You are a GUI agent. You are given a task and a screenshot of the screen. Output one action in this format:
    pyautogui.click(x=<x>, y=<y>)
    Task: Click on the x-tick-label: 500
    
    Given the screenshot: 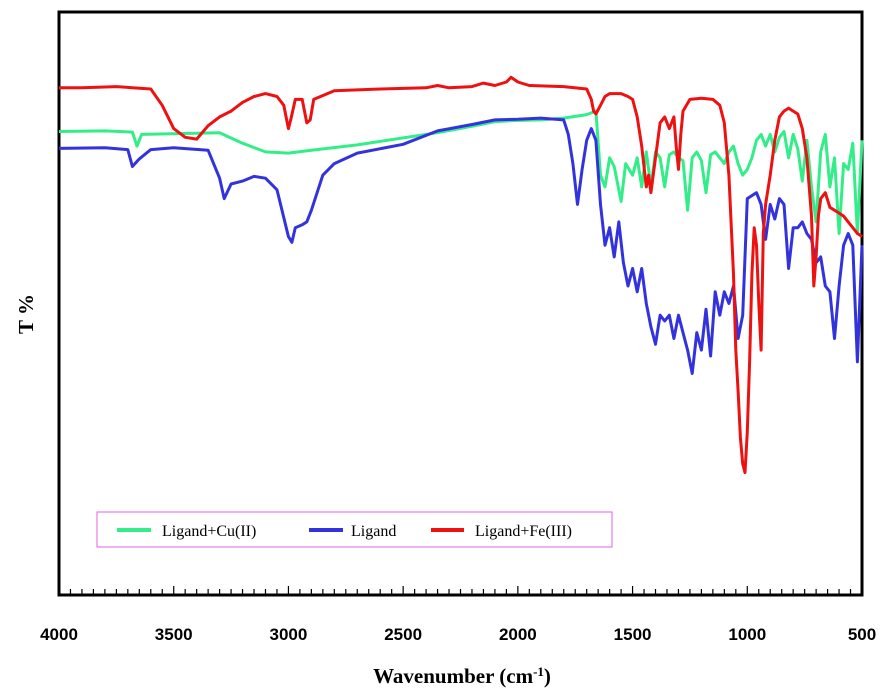 What is the action you would take?
    pyautogui.click(x=862, y=634)
    